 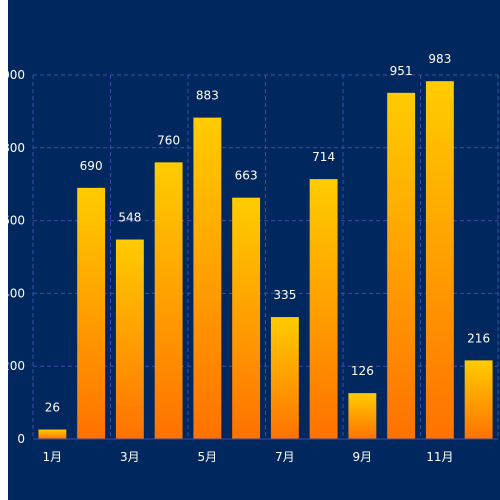 I want to click on data-label: 883, so click(x=207, y=96).